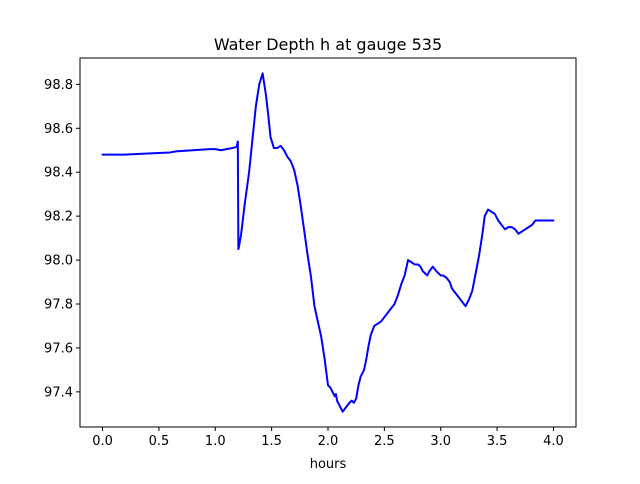 The height and width of the screenshot is (484, 640). What do you see at coordinates (328, 441) in the screenshot?
I see `x-tick-label: 2.0` at bounding box center [328, 441].